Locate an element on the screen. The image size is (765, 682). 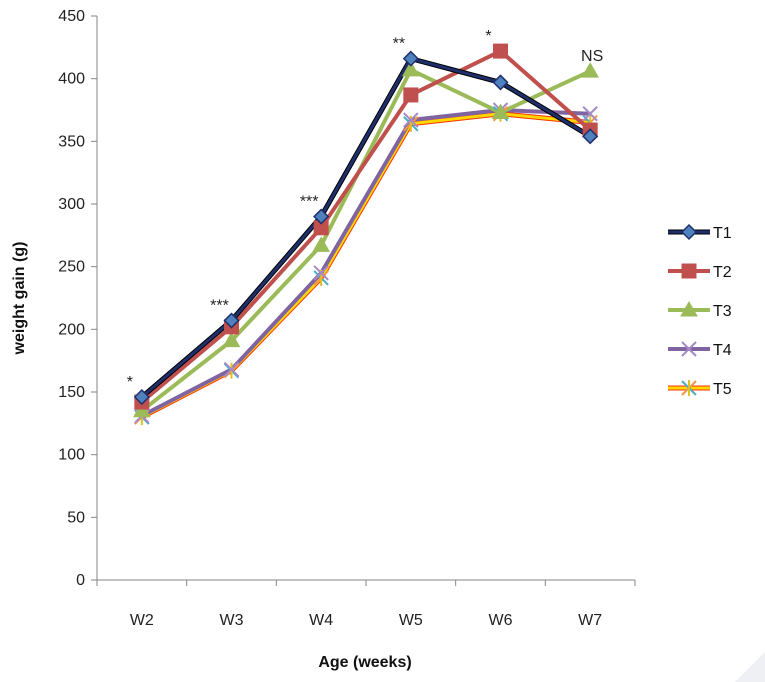
x-tick-label: W5 is located at coordinates (411, 620).